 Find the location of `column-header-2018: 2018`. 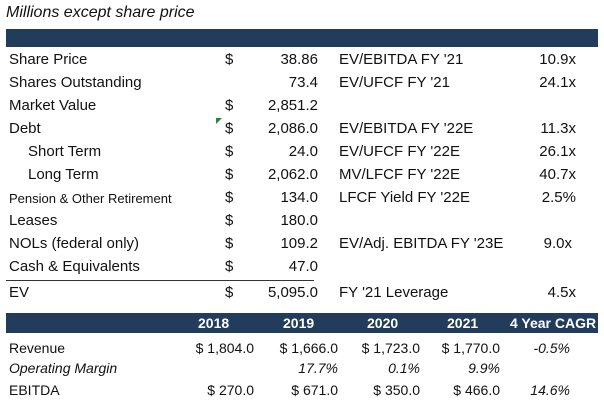

column-header-2018: 2018 is located at coordinates (214, 323).